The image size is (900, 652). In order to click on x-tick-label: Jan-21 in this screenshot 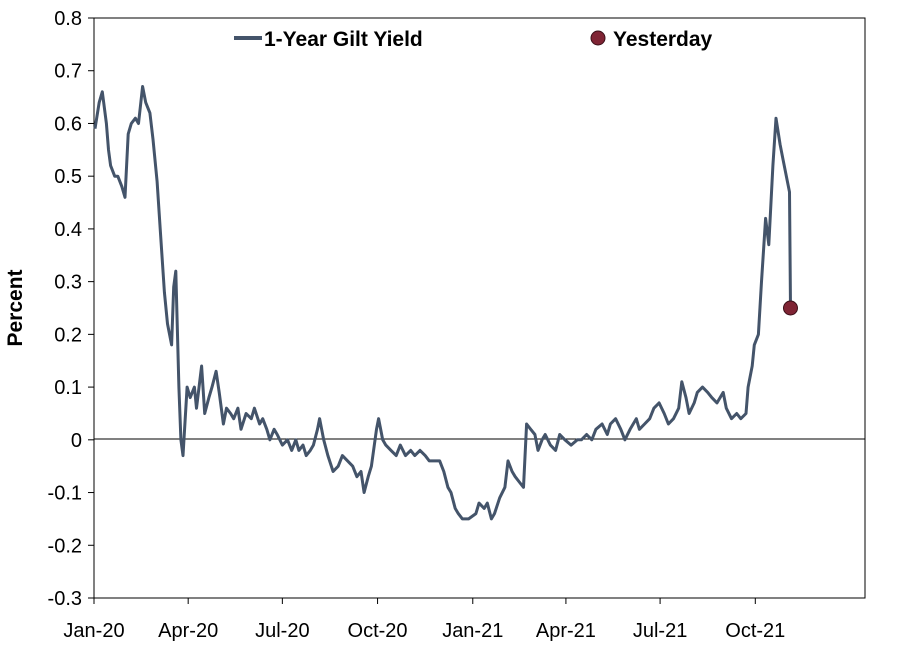, I will do `click(472, 631)`.